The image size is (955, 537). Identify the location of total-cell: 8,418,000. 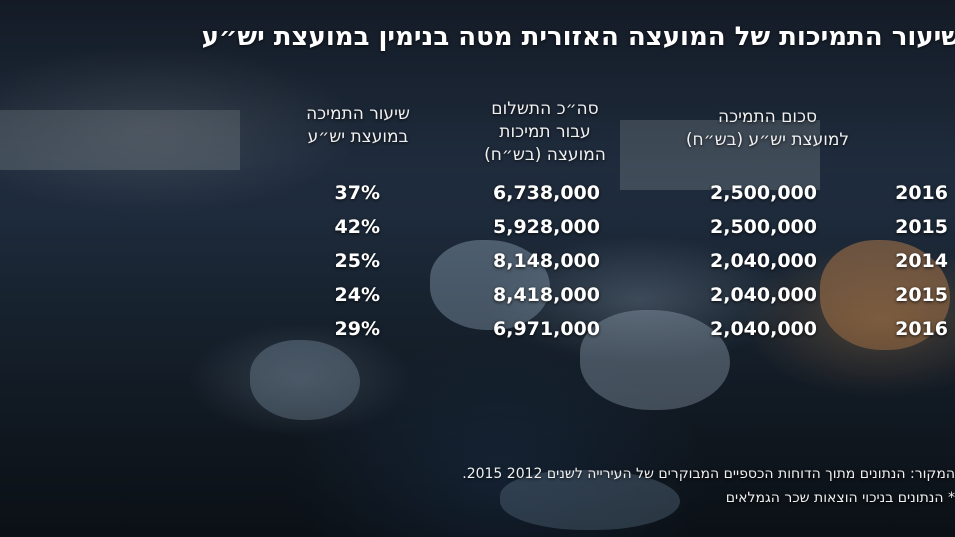
(546, 295).